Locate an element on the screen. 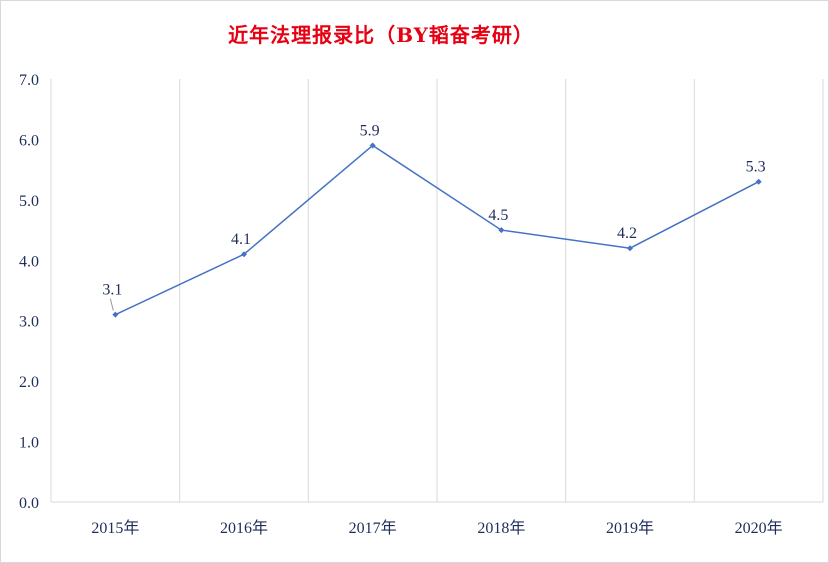 Image resolution: width=829 pixels, height=563 pixels. x-tick-label: 2020年 is located at coordinates (759, 528).